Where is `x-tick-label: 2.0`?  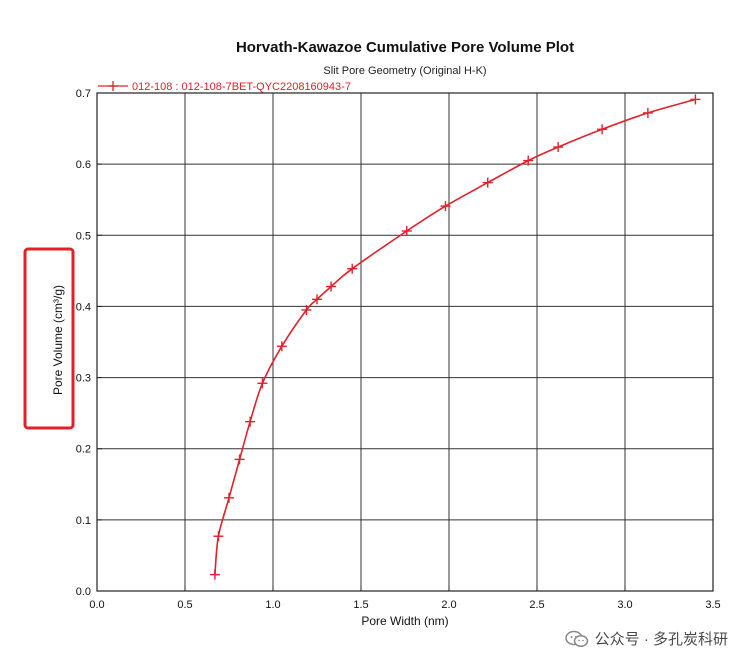
x-tick-label: 2.0 is located at coordinates (448, 605).